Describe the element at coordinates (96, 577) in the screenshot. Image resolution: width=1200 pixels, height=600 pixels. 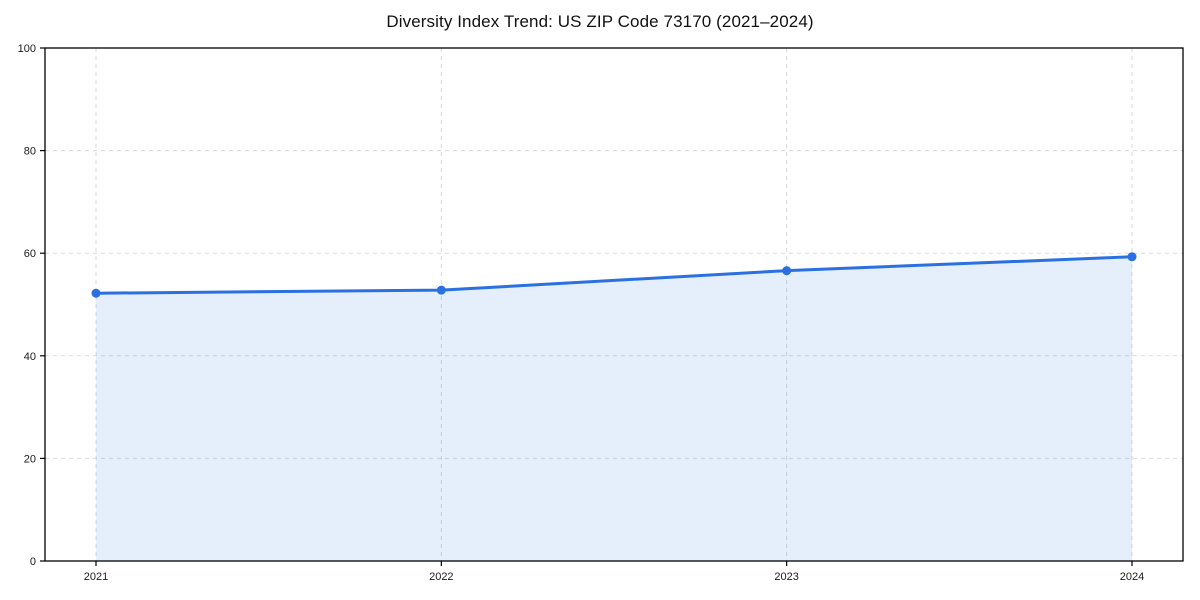
I see `x-axis-tick-label: 2021` at that location.